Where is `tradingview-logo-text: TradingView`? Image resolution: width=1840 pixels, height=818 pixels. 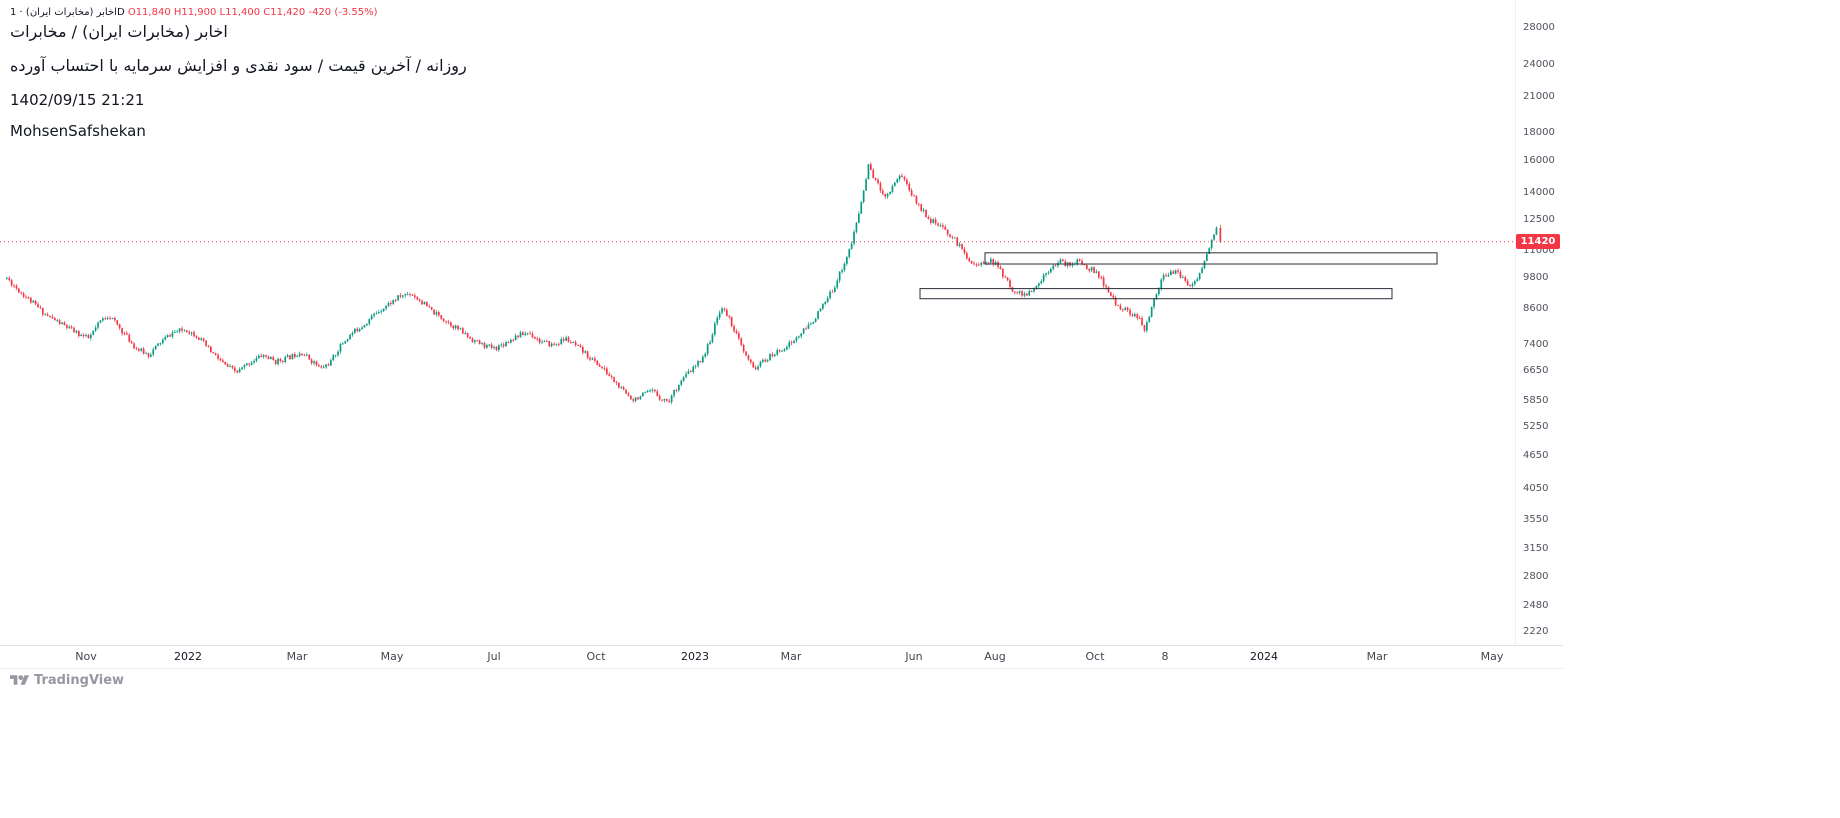 tradingview-logo-text: TradingView is located at coordinates (79, 680).